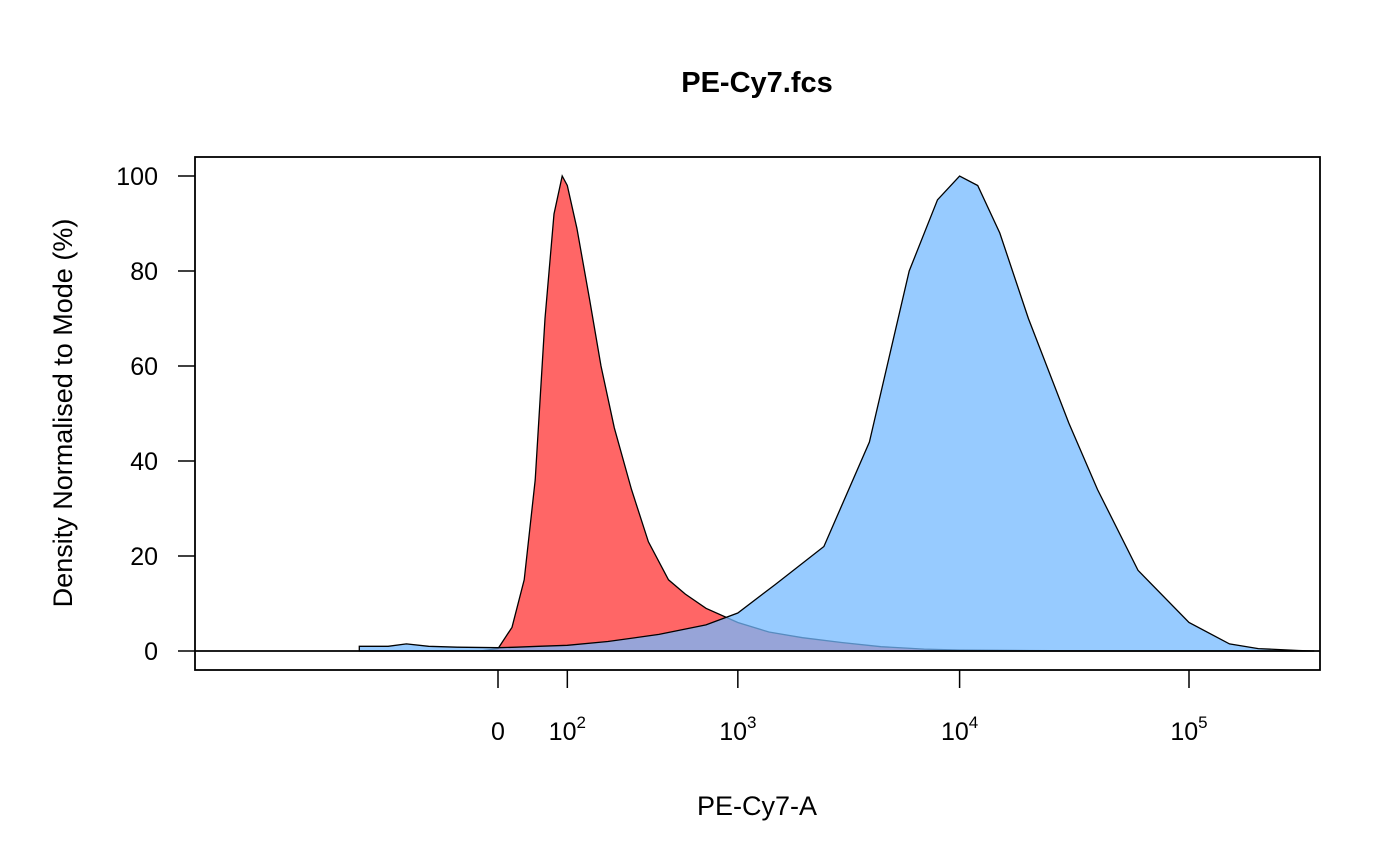 The height and width of the screenshot is (866, 1400). Describe the element at coordinates (737, 729) in the screenshot. I see `x-tick-label: 10³` at that location.